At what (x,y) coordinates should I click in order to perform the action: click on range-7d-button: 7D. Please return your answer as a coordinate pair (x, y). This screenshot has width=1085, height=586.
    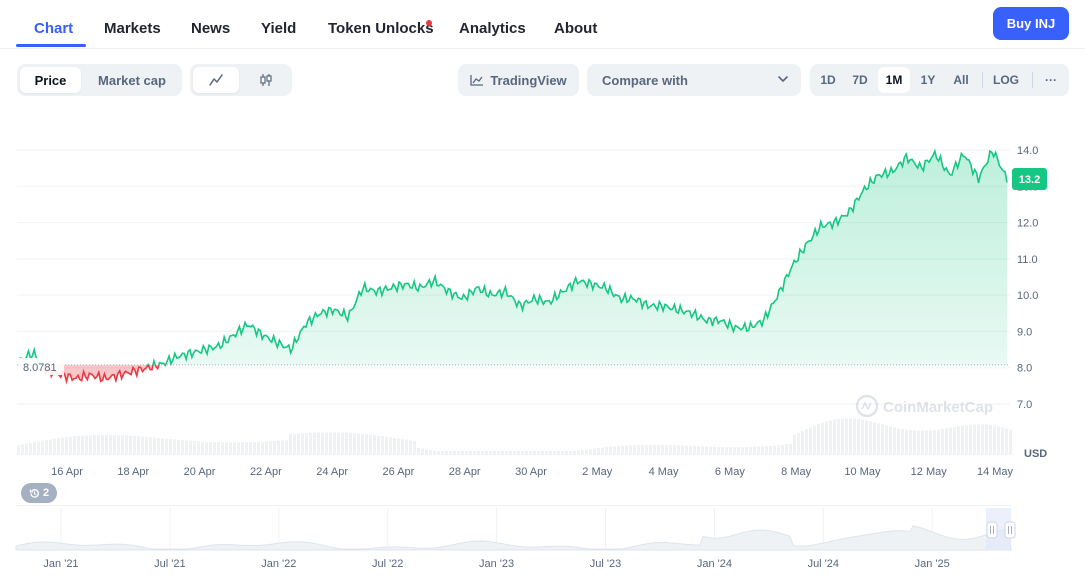
    Looking at the image, I should click on (860, 80).